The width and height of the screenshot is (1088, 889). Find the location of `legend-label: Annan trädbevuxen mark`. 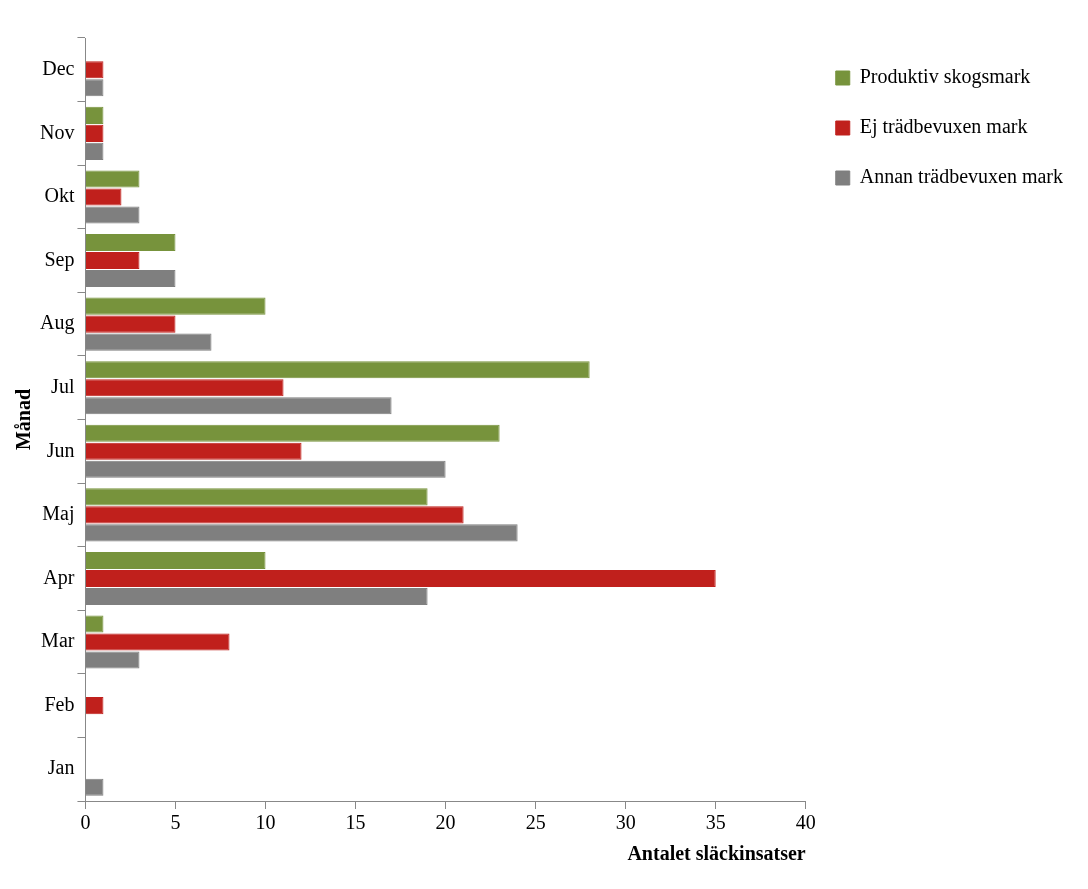

legend-label: Annan trädbevuxen mark is located at coordinates (961, 176).